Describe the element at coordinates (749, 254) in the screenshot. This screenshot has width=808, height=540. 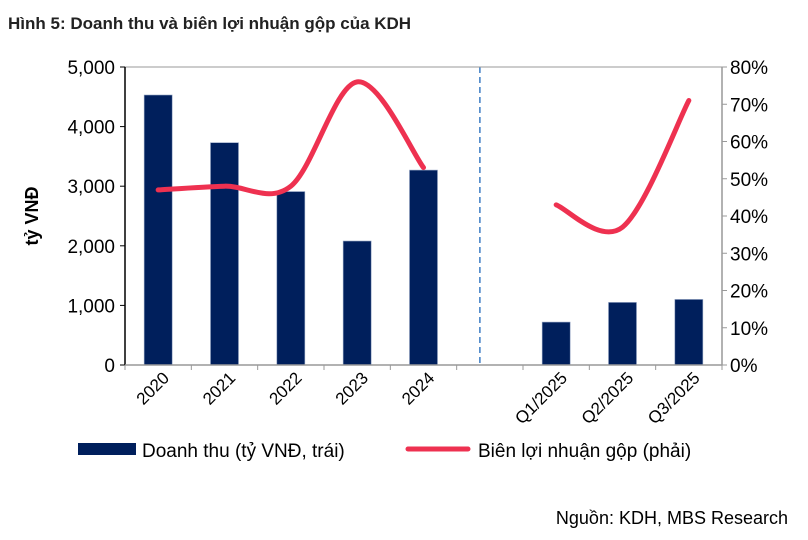
I see `y2-tick-label: 30%` at that location.